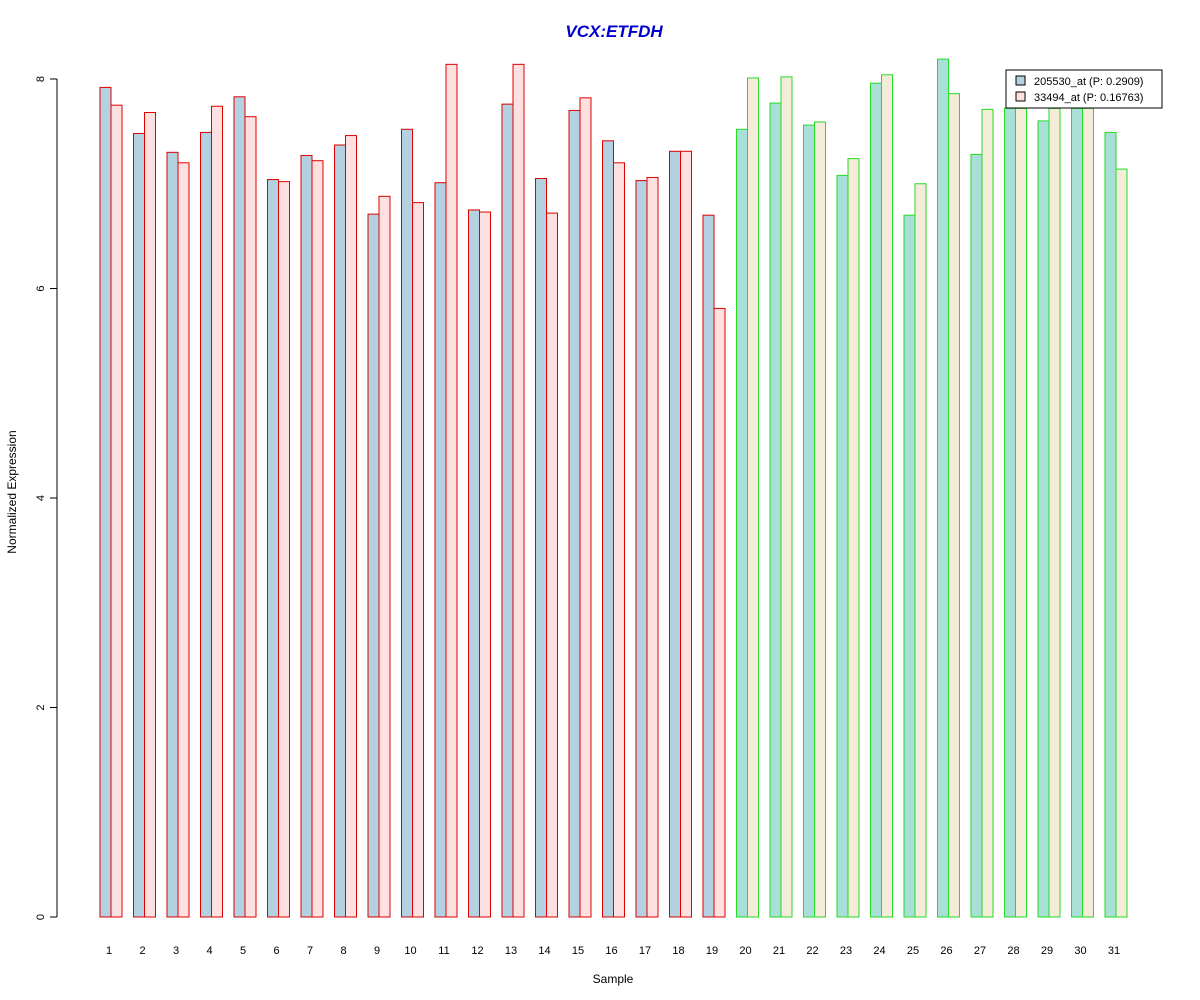 Image resolution: width=1200 pixels, height=1000 pixels. I want to click on x-tick-label: 3, so click(176, 951).